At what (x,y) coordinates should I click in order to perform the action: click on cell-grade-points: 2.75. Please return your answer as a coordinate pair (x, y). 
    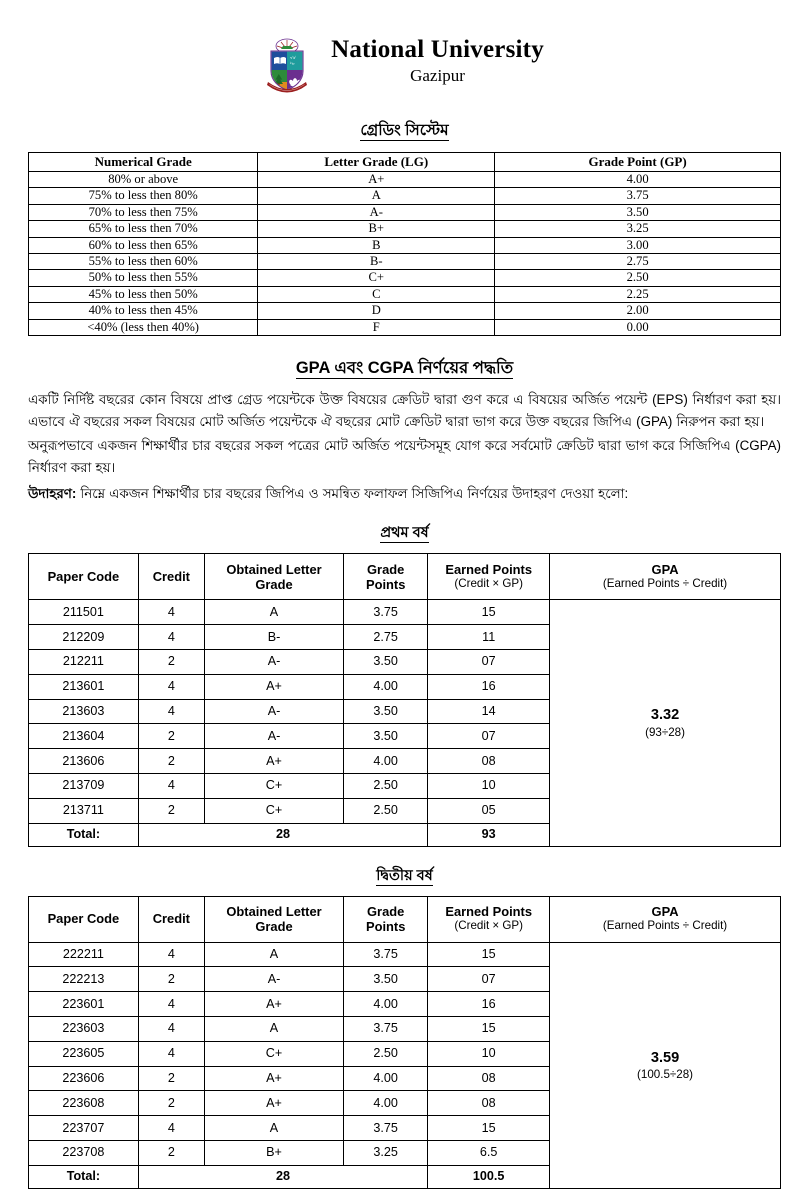
    Looking at the image, I should click on (386, 637).